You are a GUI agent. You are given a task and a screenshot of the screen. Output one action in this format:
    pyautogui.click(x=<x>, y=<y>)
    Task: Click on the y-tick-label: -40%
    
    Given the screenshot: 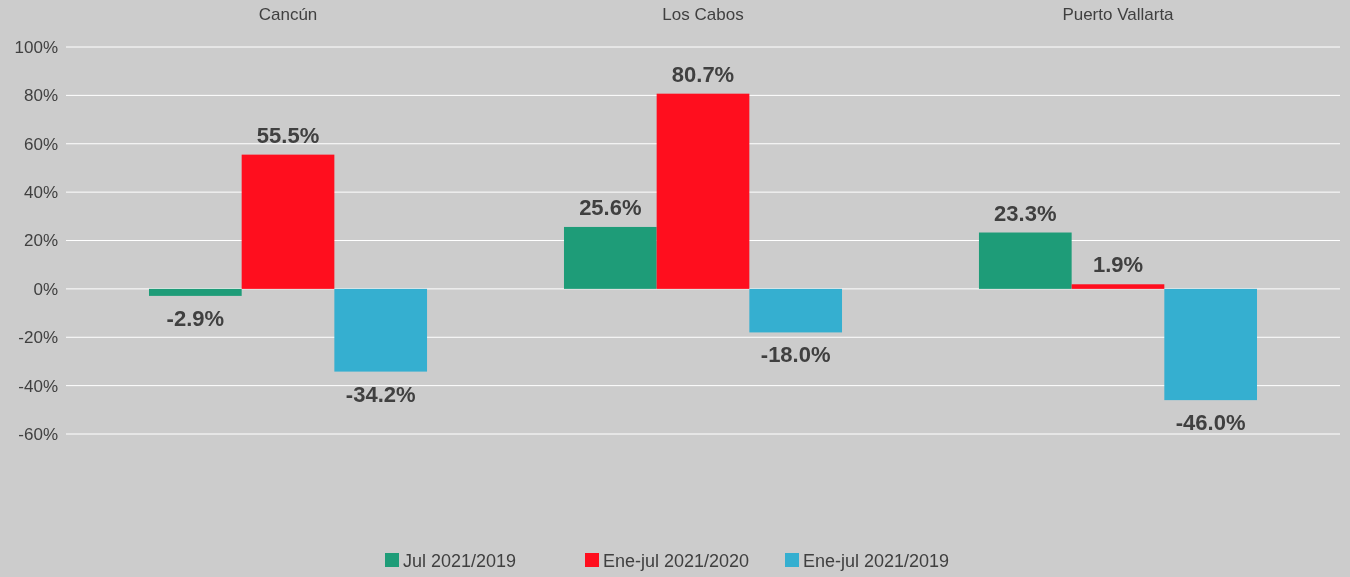 What is the action you would take?
    pyautogui.click(x=38, y=386)
    